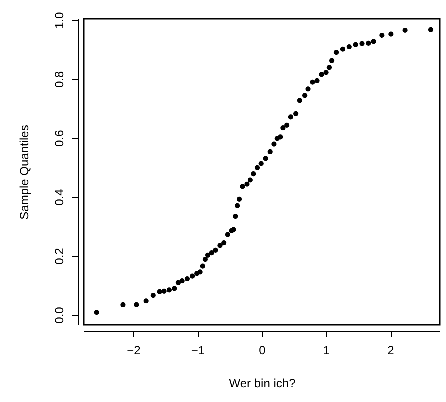 This screenshot has height=402, width=446. Describe the element at coordinates (59, 79) in the screenshot. I see `y-tick-label: 0.8` at that location.